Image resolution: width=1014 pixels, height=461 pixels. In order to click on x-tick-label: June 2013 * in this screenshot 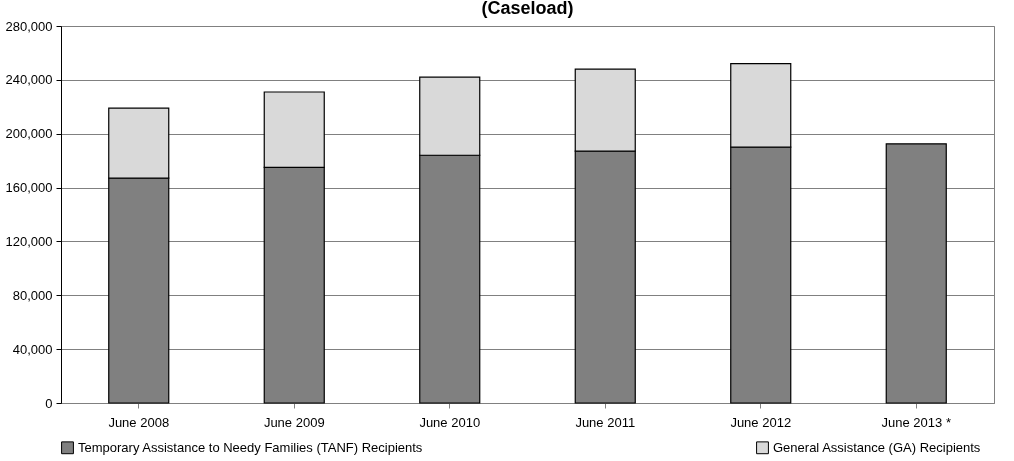, I will do `click(916, 422)`.